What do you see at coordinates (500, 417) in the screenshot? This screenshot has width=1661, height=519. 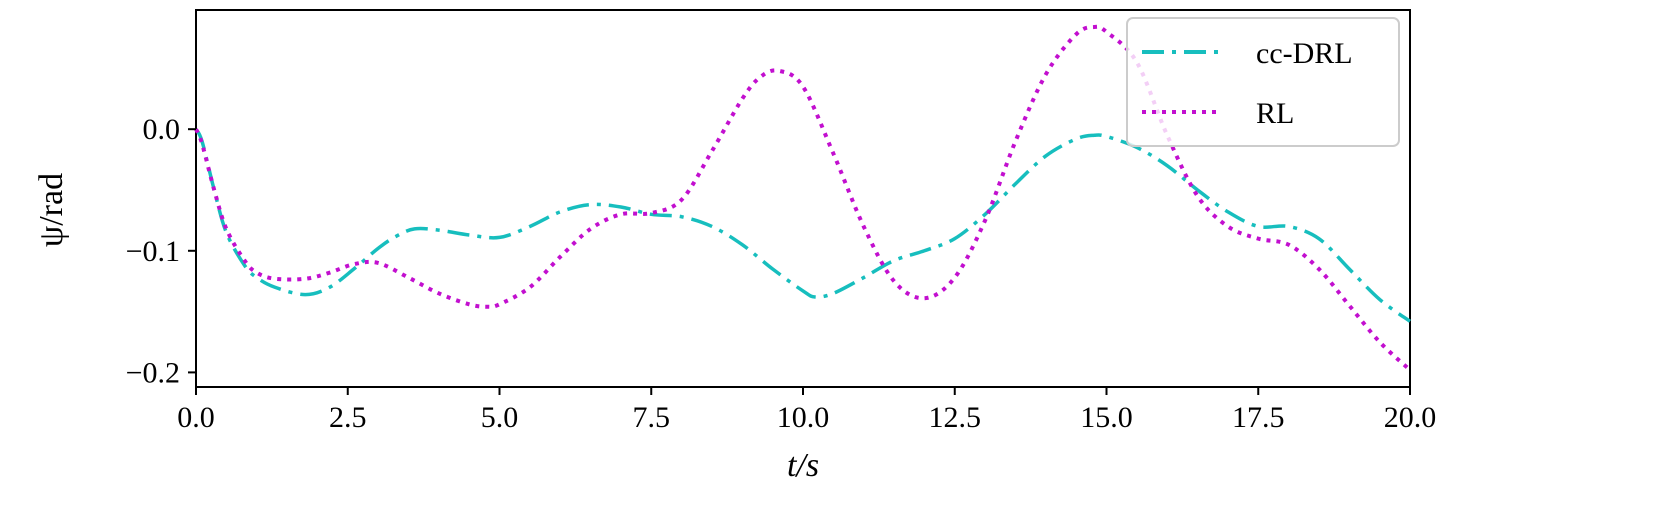 I see `x-tick-label: 5.0` at bounding box center [500, 417].